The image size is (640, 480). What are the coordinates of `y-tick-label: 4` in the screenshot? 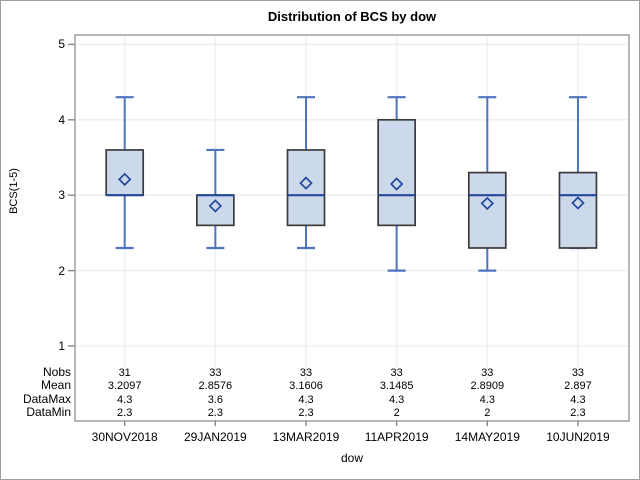 It's located at (61, 119).